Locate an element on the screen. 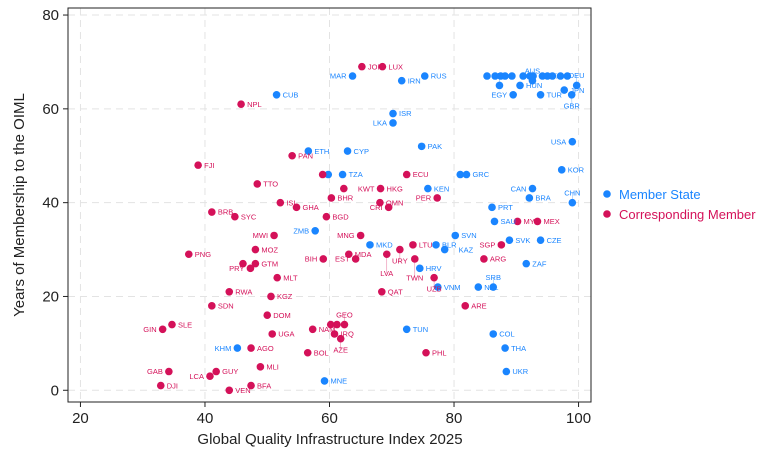  point-gtm is located at coordinates (255, 263).